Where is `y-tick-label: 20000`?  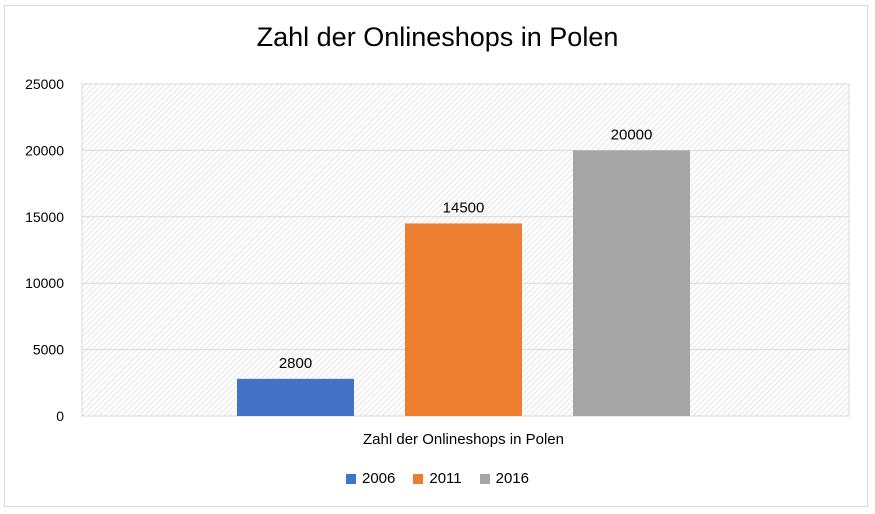 y-tick-label: 20000 is located at coordinates (44, 150).